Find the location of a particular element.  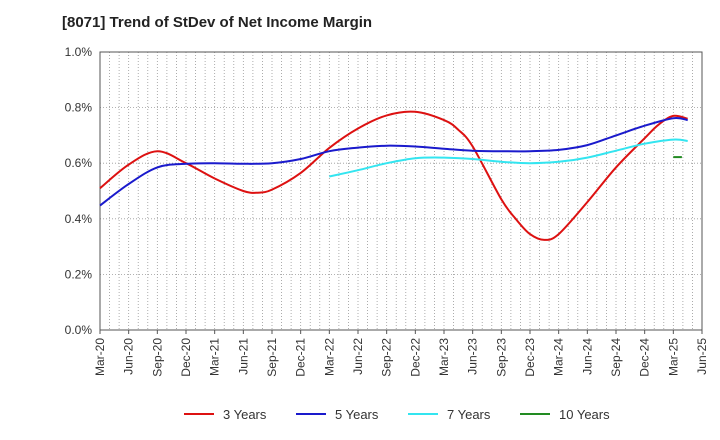

x-tick-label: Sep-23 is located at coordinates (501, 357).